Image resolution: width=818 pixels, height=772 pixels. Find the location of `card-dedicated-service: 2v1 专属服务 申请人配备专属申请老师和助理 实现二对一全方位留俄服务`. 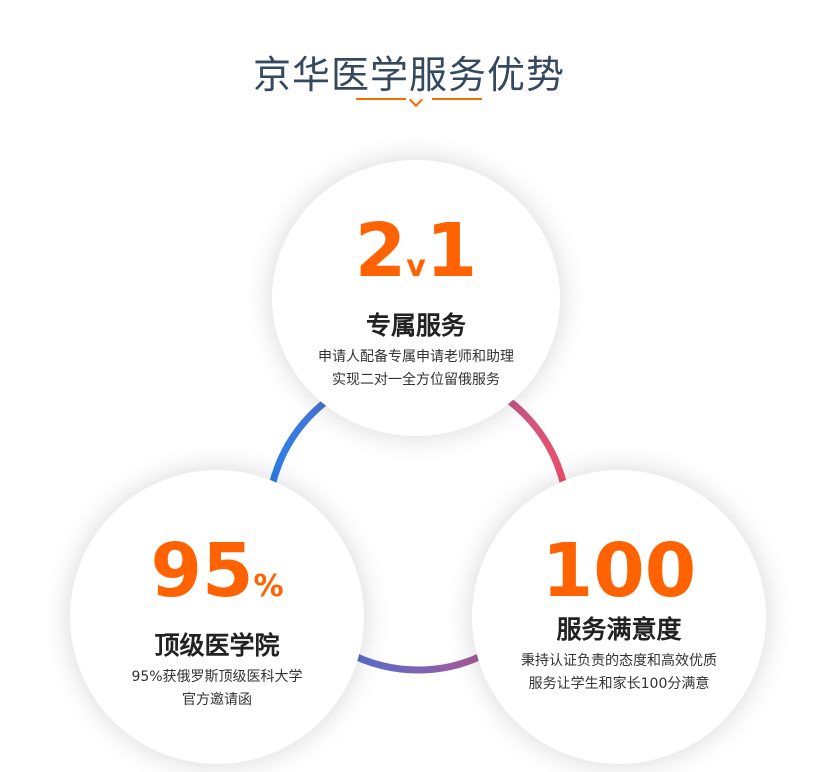

card-dedicated-service: 2v1 专属服务 申请人配备专属申请老师和助理 实现二对一全方位留俄服务 is located at coordinates (416, 298).